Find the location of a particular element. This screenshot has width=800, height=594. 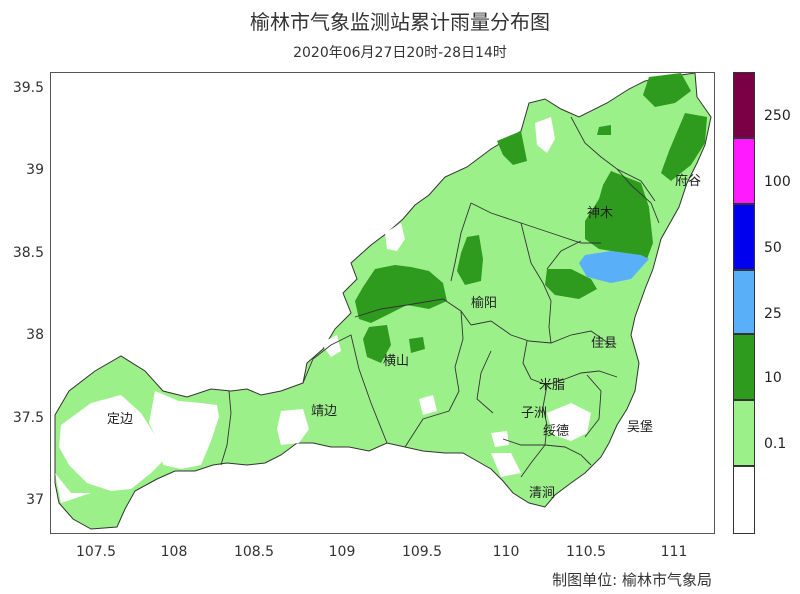

legend-label: 100 is located at coordinates (777, 182).